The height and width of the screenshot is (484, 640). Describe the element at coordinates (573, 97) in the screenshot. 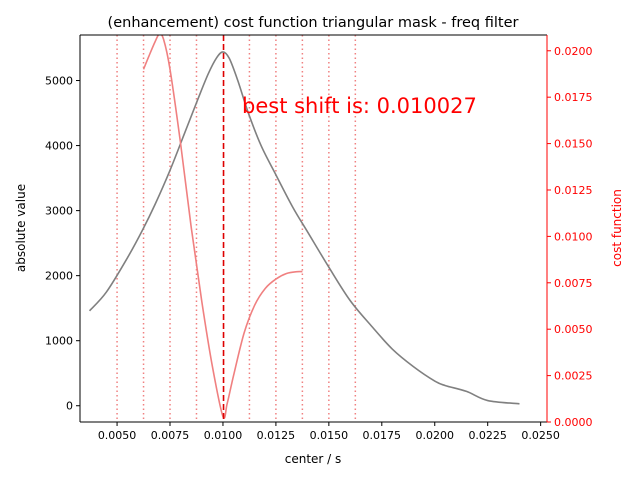

I see `y-tick-label-right: 0.0175` at that location.